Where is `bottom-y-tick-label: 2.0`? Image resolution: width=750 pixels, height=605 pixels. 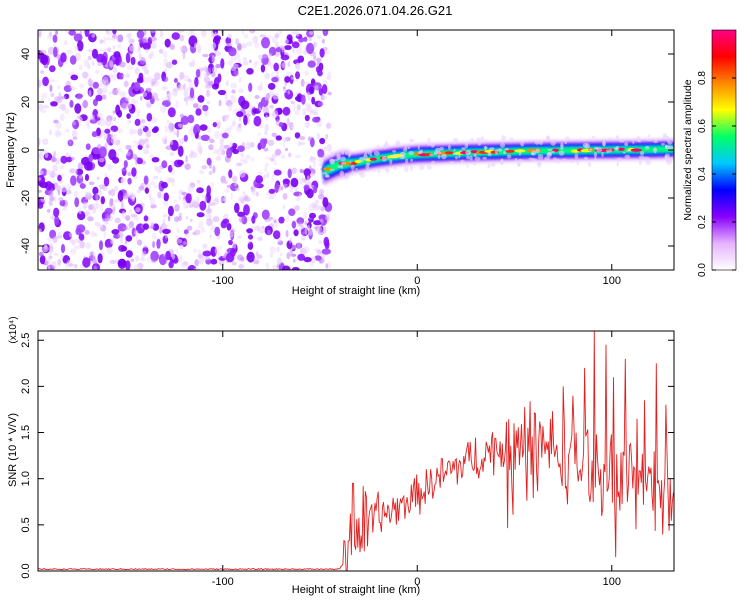
bottom-y-tick-label: 2.0 is located at coordinates (26, 386).